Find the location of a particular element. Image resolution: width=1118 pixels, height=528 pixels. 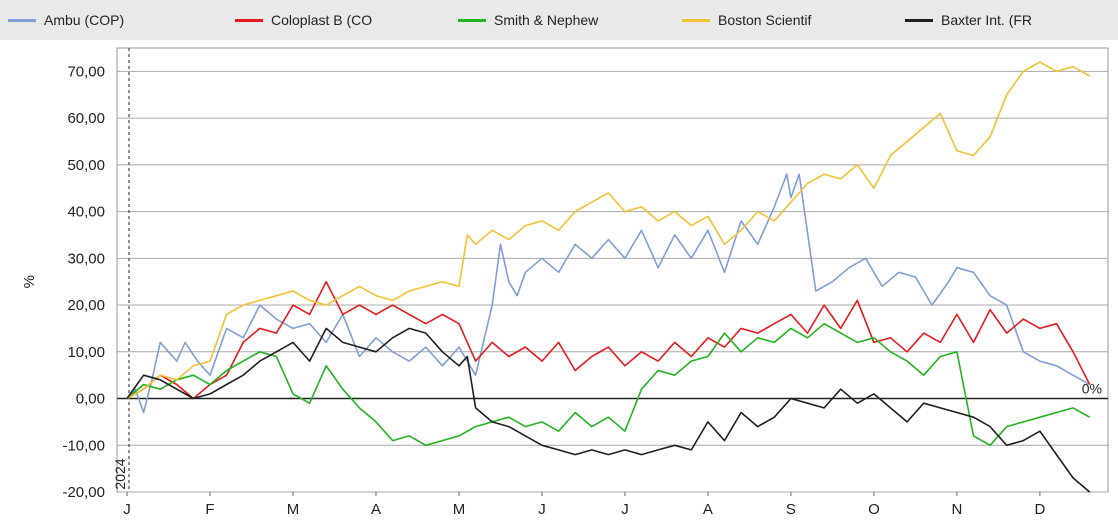

x-tick-label: O is located at coordinates (874, 509).